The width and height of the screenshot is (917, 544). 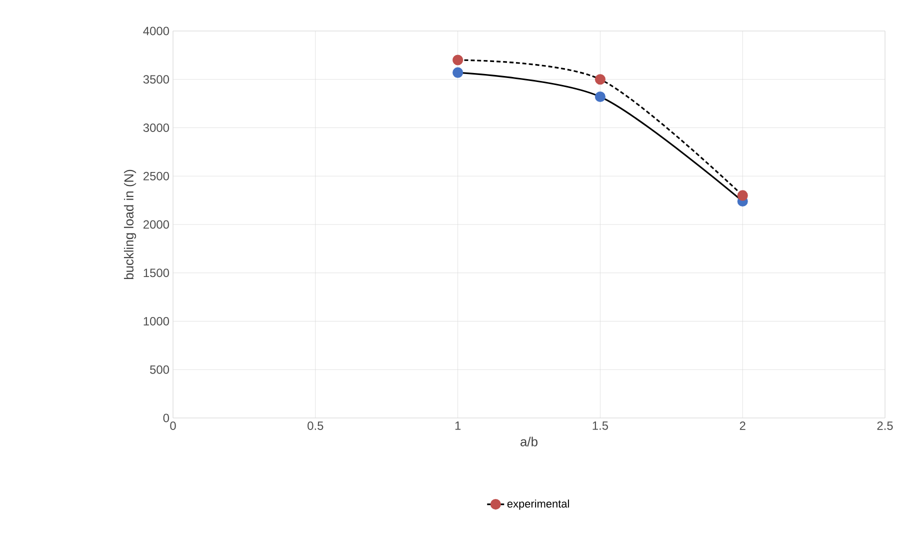 What do you see at coordinates (538, 505) in the screenshot?
I see `legend-label: experimental` at bounding box center [538, 505].